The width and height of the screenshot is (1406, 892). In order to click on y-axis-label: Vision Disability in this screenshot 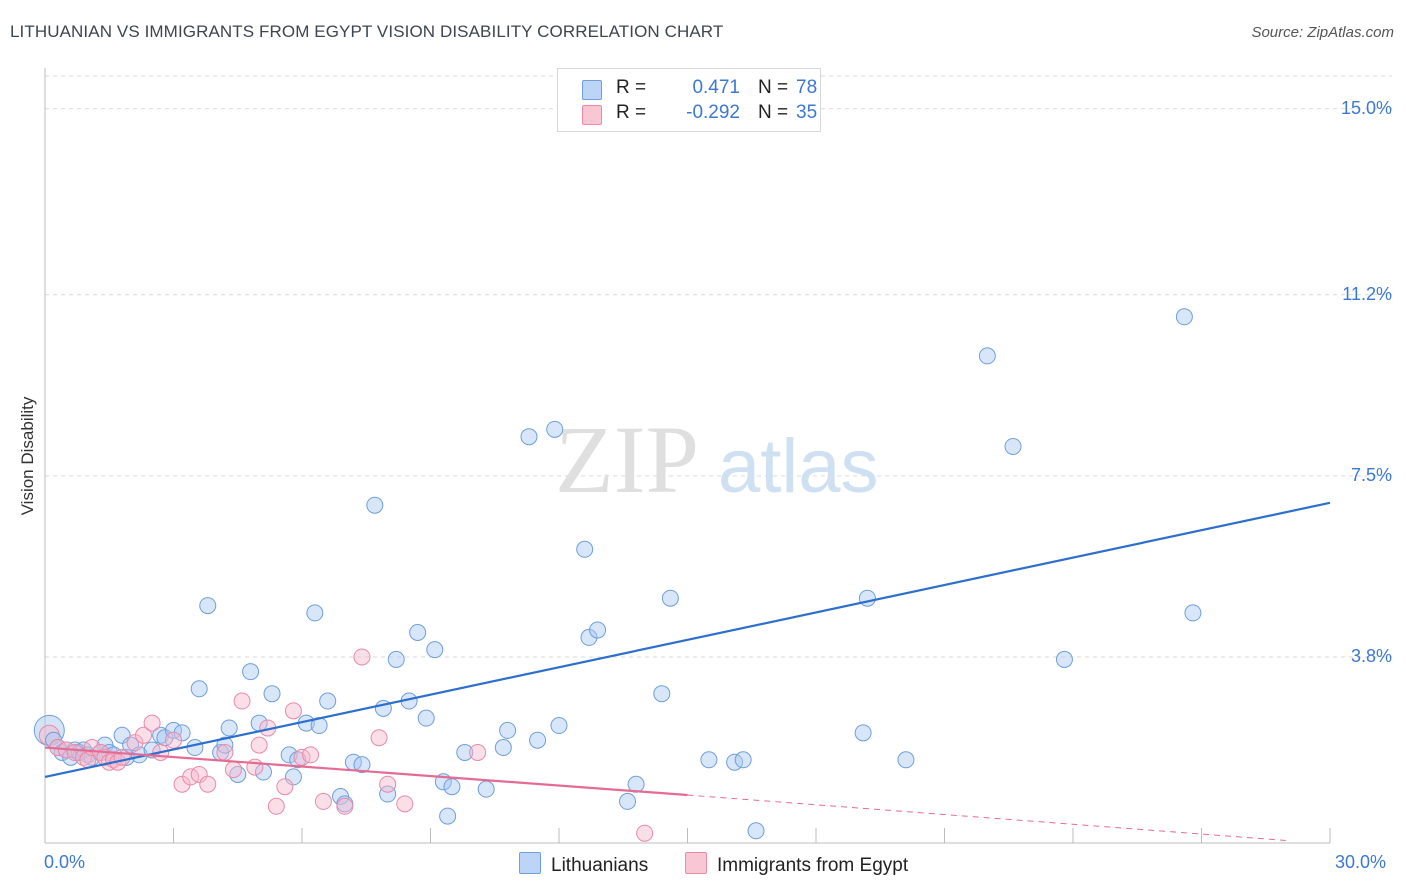, I will do `click(27, 456)`.